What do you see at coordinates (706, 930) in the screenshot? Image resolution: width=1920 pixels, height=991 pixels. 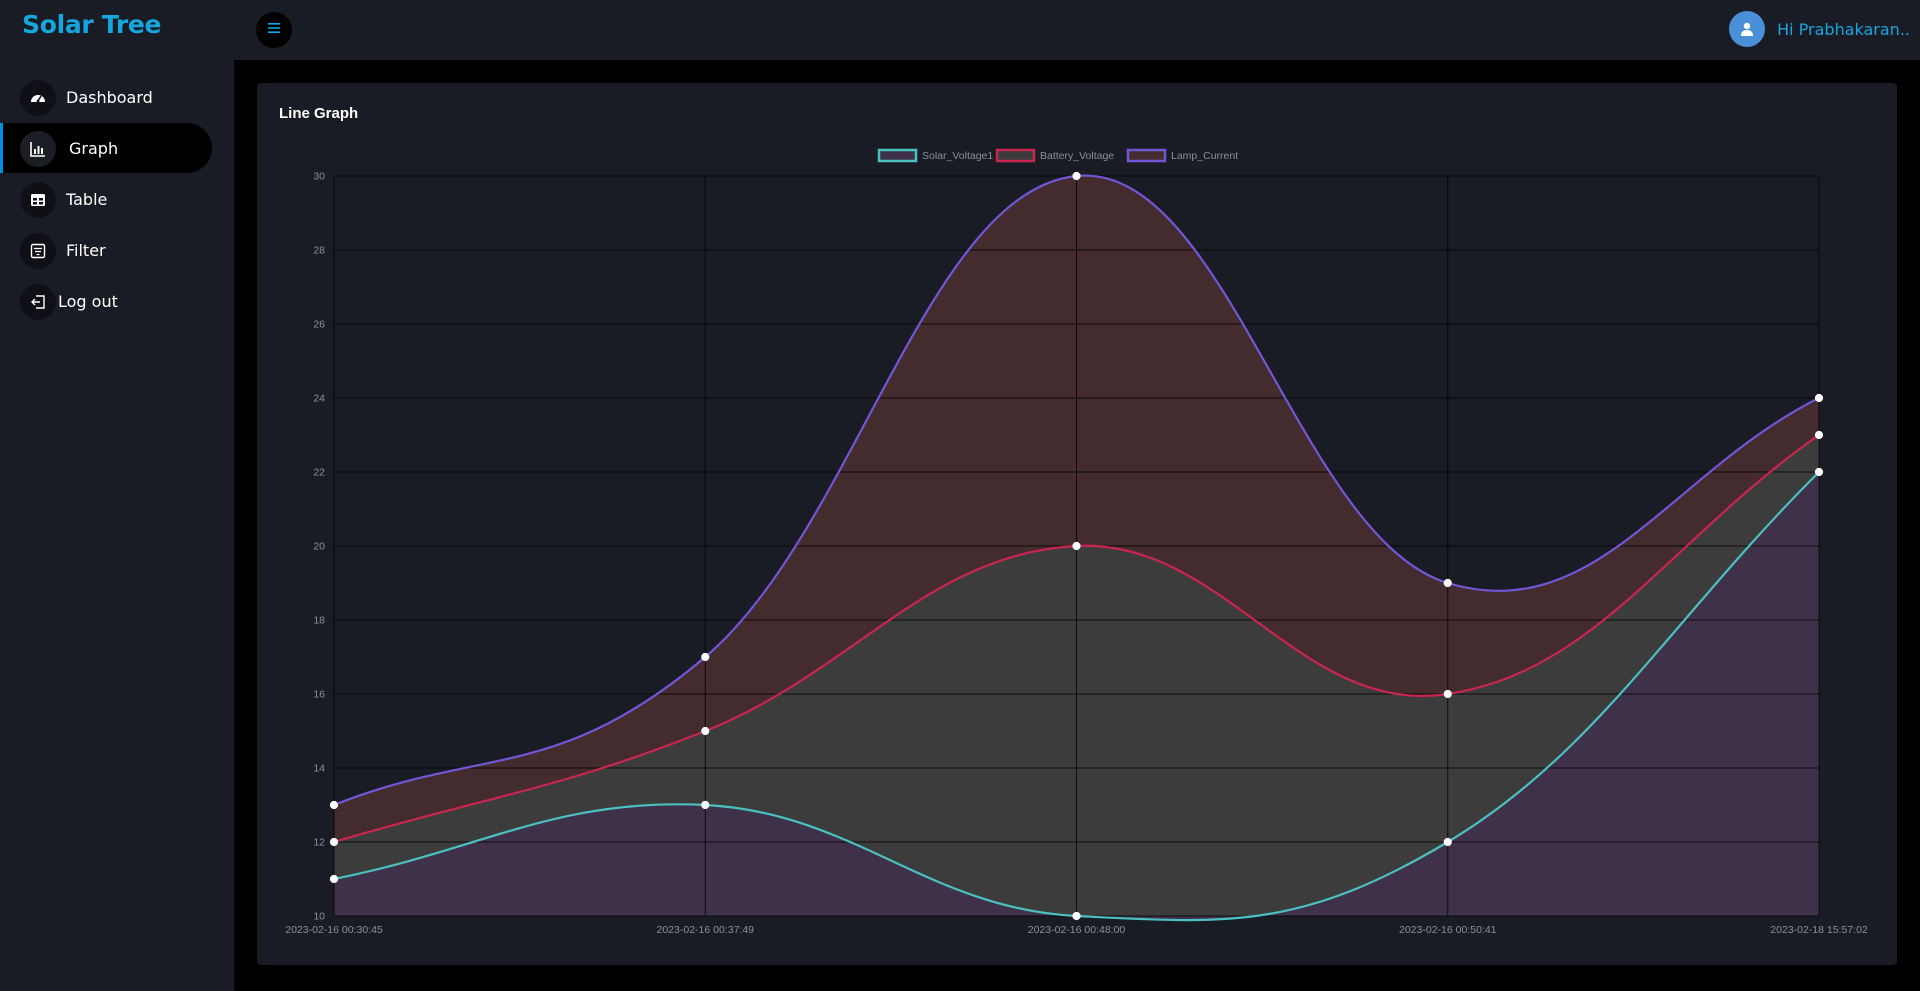 I see `x-tick-label: 2023-02-16 00:37:49` at bounding box center [706, 930].